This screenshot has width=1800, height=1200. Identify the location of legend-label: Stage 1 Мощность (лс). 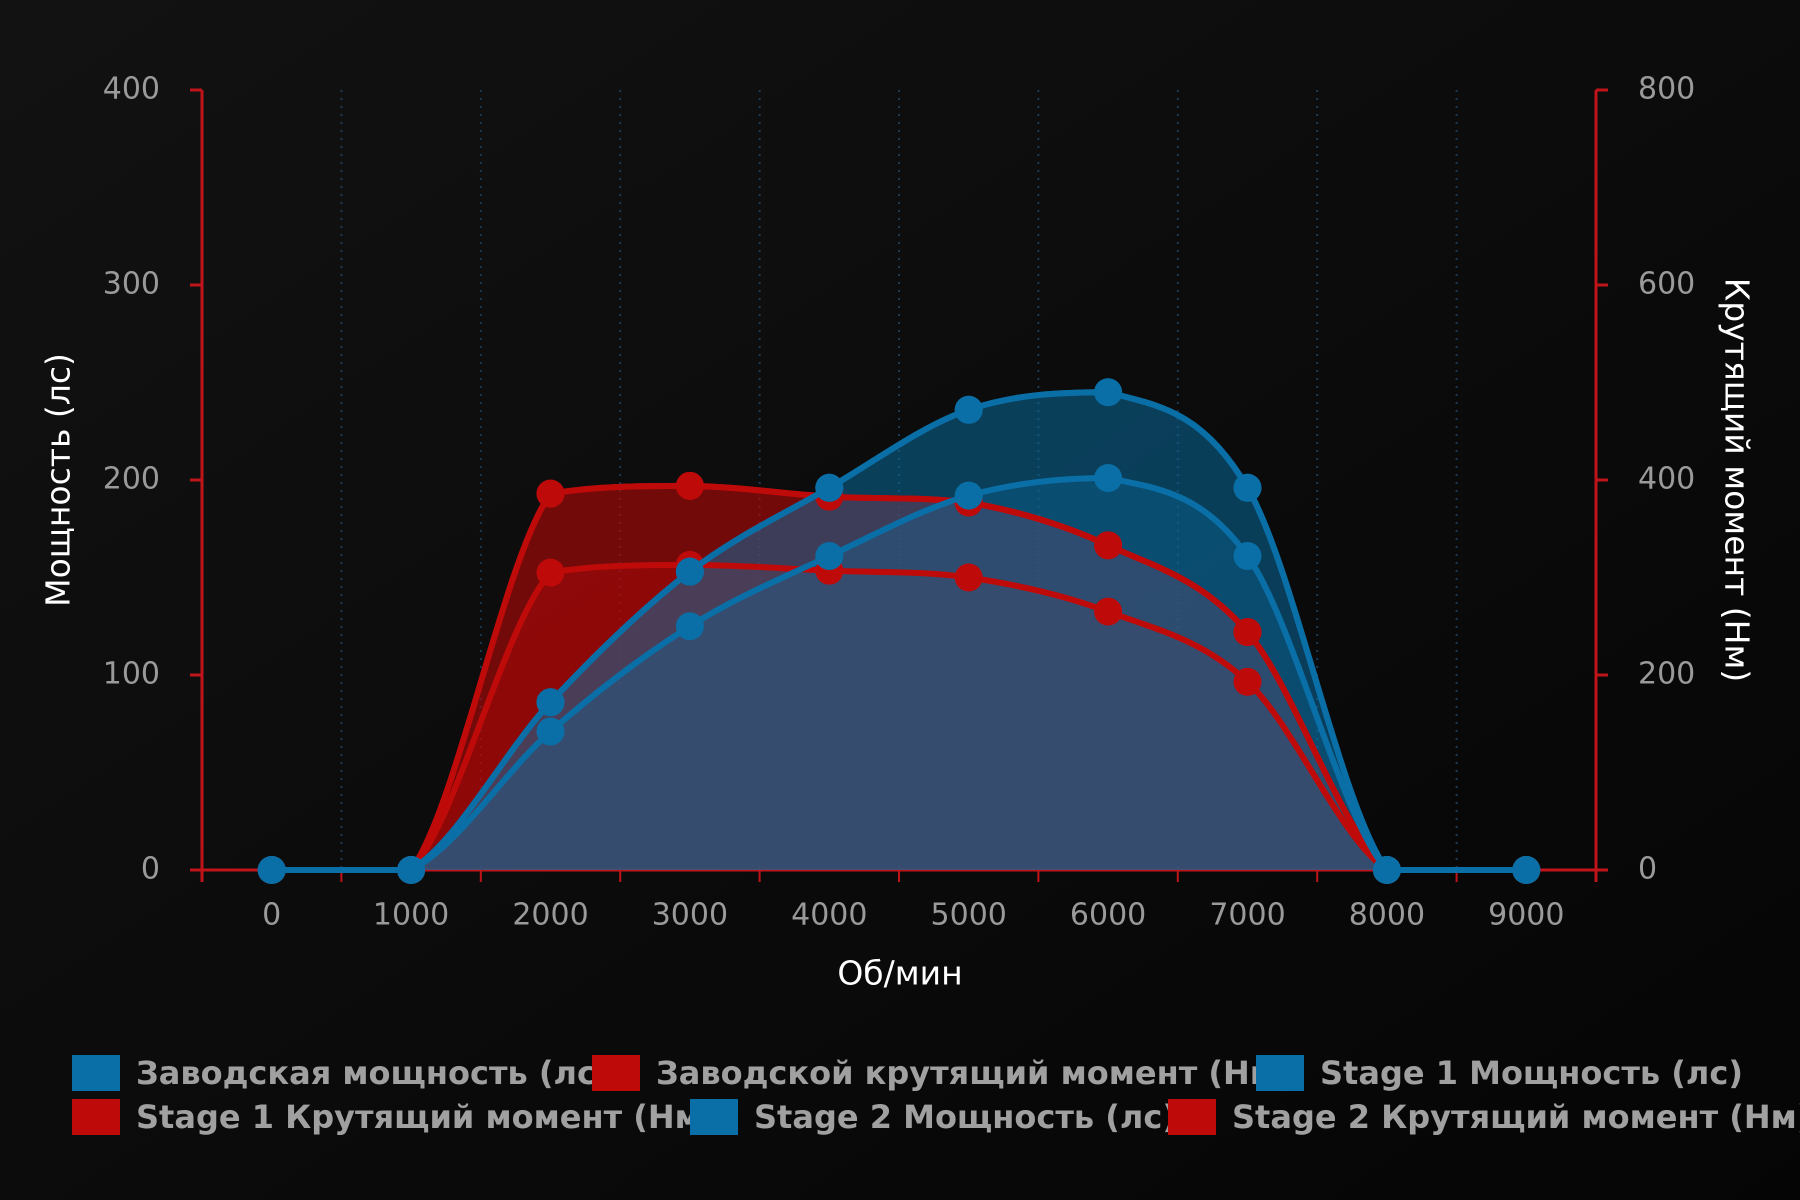
(1531, 1073).